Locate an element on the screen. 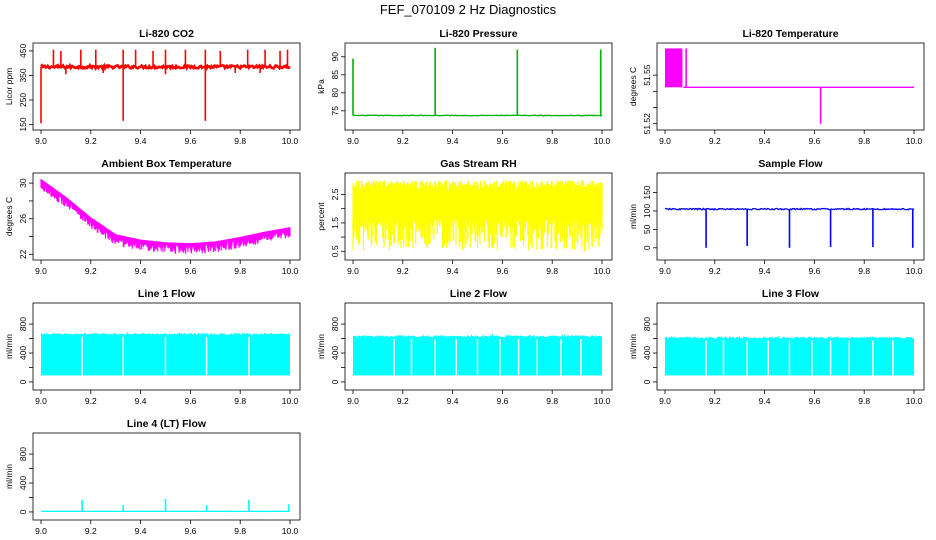  panel-title: Line 2 Flow is located at coordinates (479, 294).